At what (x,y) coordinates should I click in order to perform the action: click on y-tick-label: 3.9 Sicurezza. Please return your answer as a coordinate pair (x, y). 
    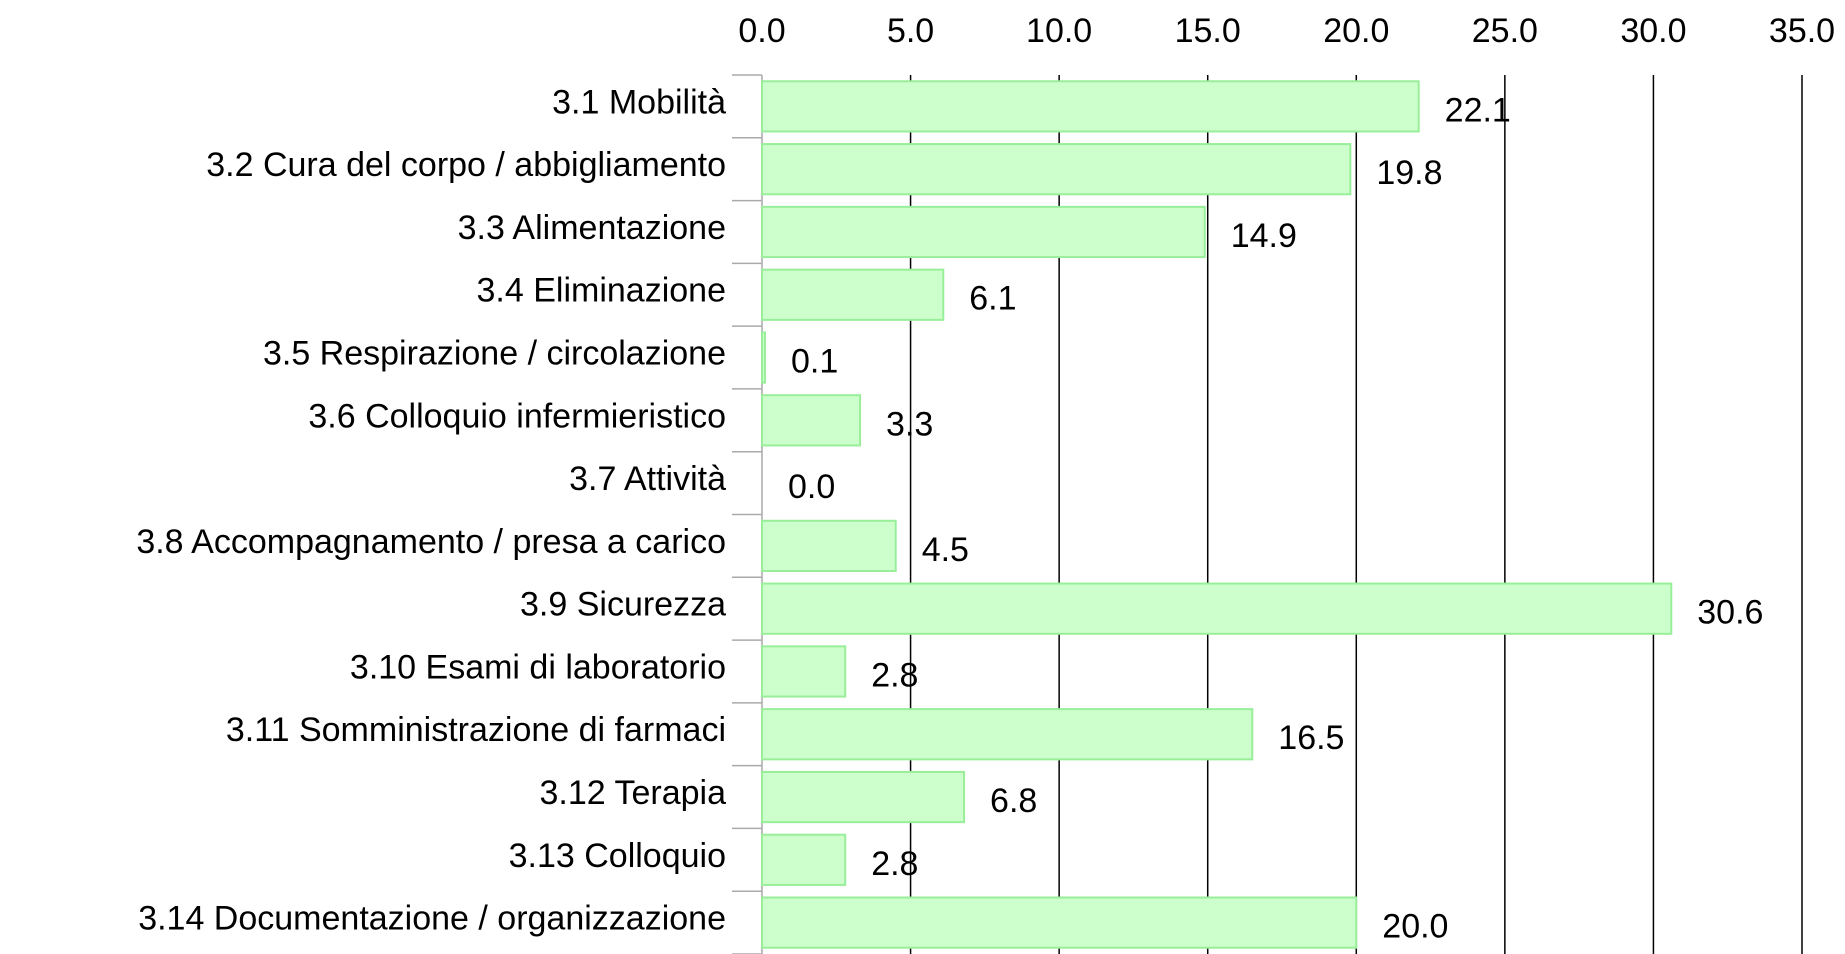
    Looking at the image, I should click on (623, 605).